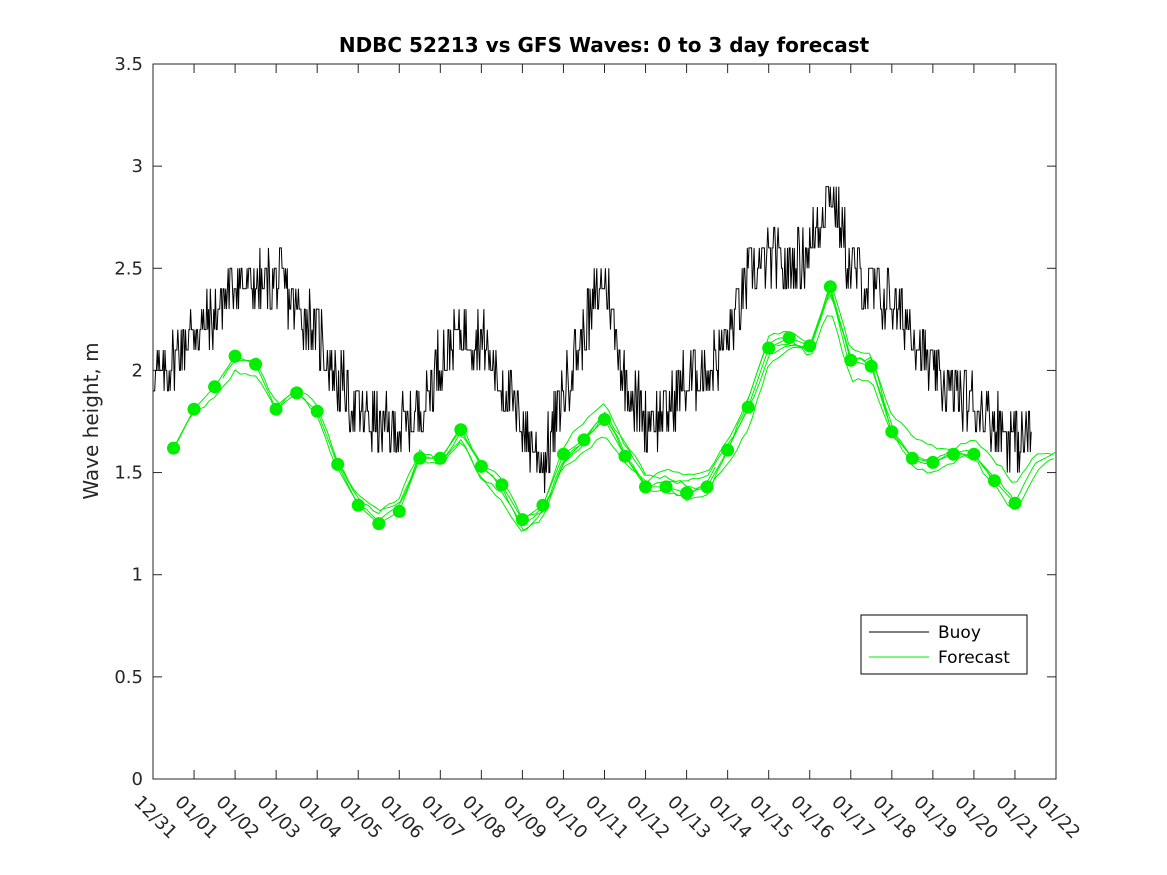  Describe the element at coordinates (959, 633) in the screenshot. I see `legend-buoy-label: Buoy` at that location.